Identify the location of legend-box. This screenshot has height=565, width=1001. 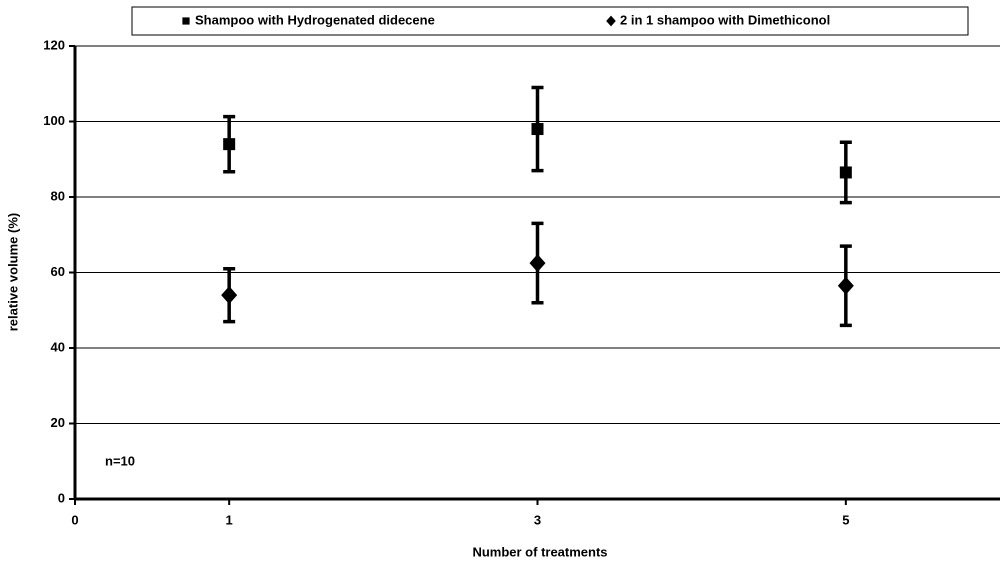
(550, 21).